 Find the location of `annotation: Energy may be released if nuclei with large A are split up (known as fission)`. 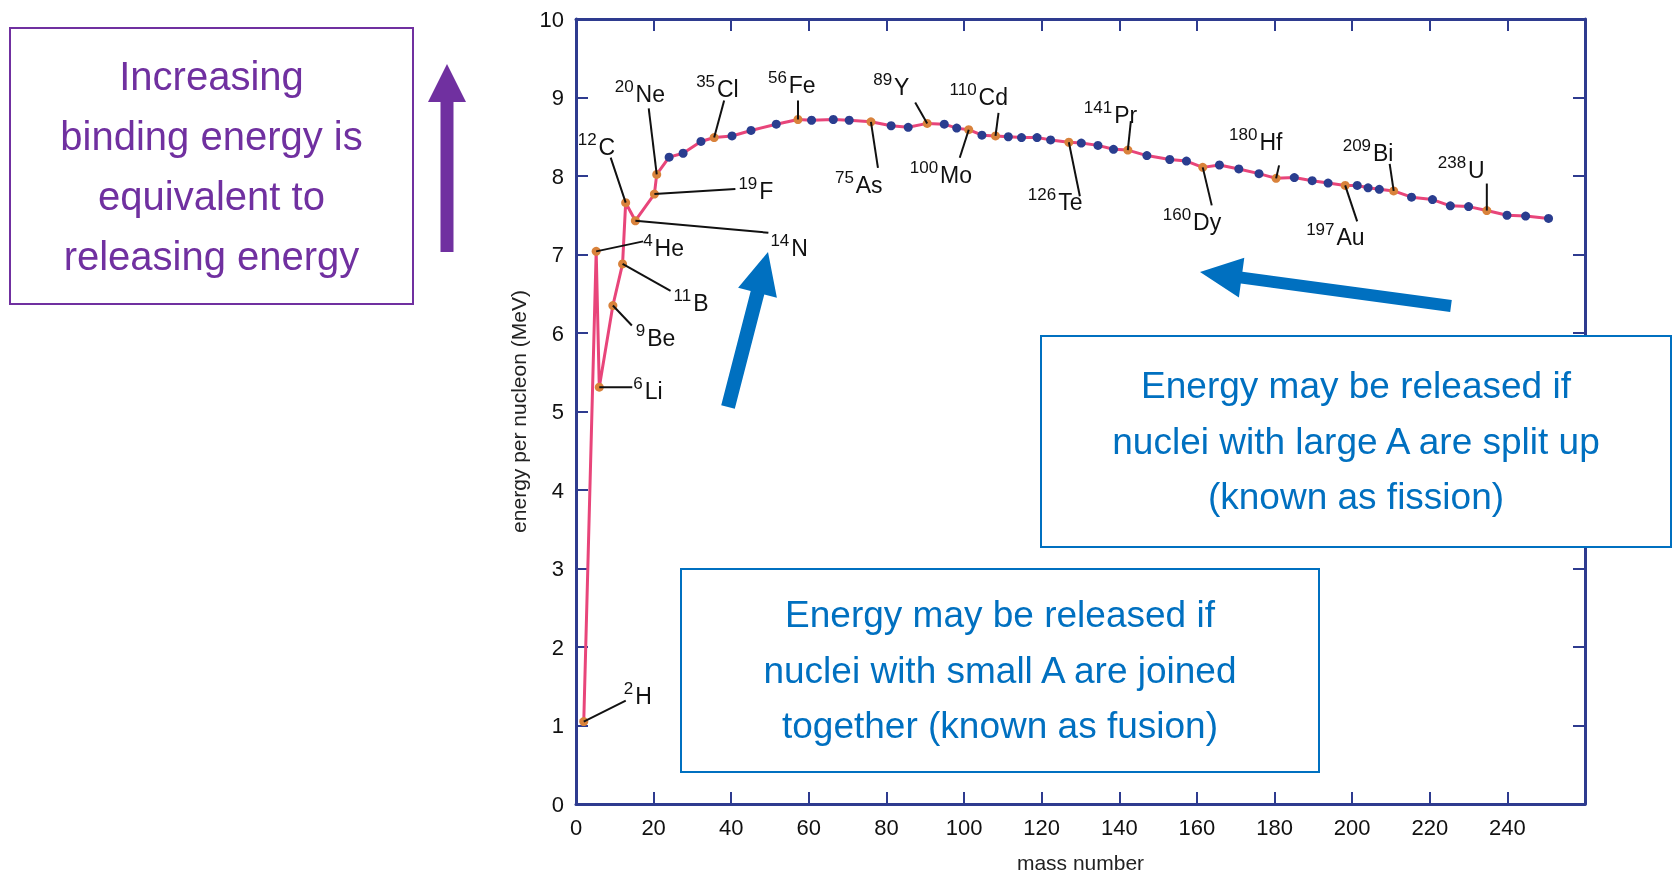

annotation: Energy may be released if nuclei with large A are split up (known as fission) is located at coordinates (1356, 442).